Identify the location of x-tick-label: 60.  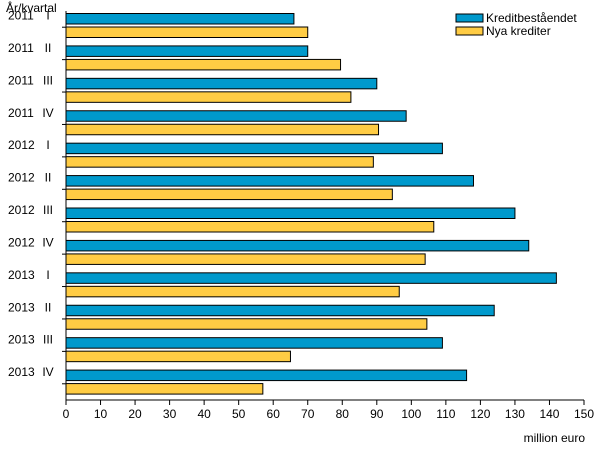
(274, 414).